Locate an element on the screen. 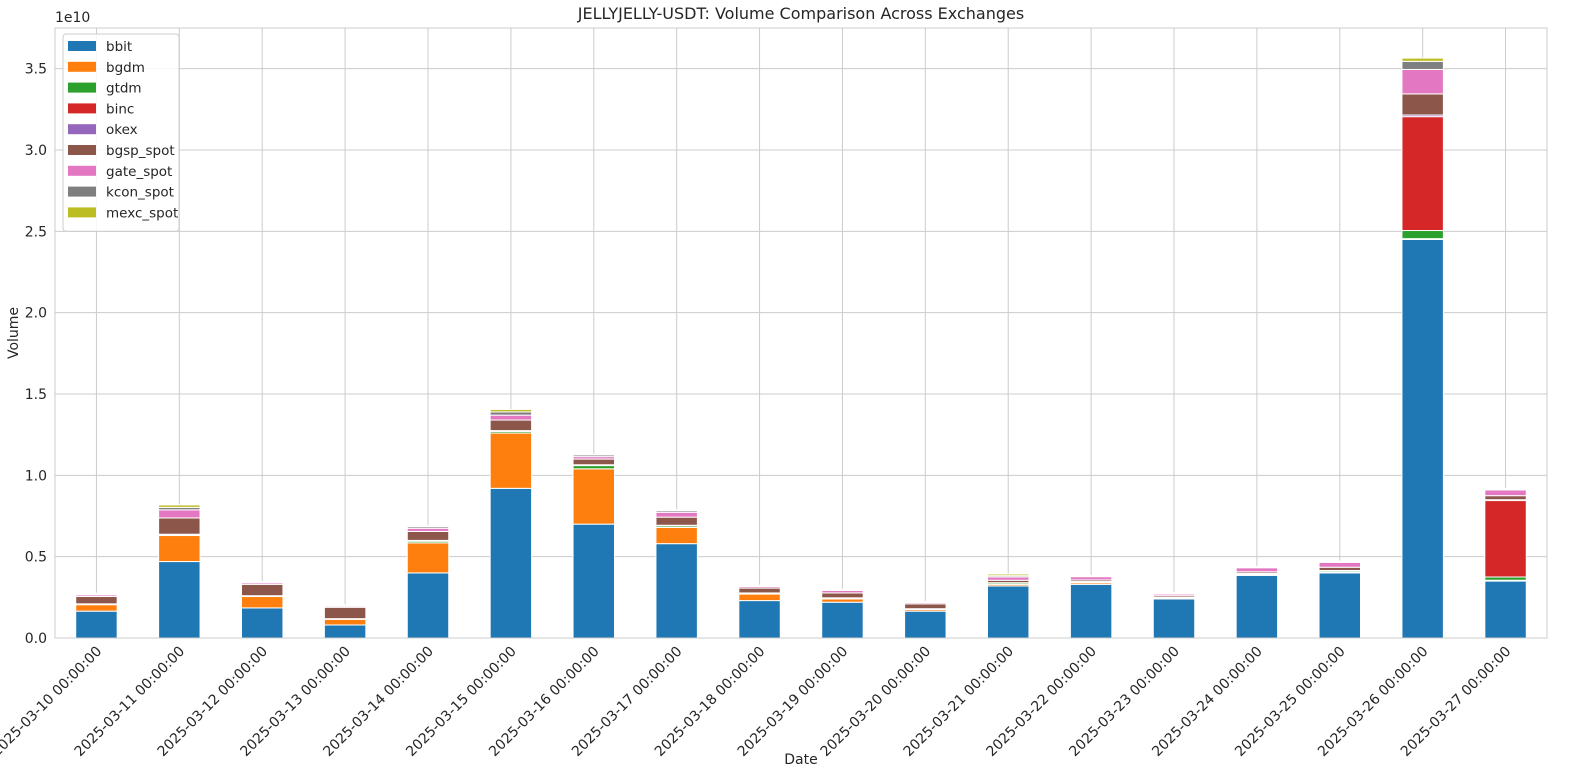  y-tick-label: 1.5 is located at coordinates (36, 395).